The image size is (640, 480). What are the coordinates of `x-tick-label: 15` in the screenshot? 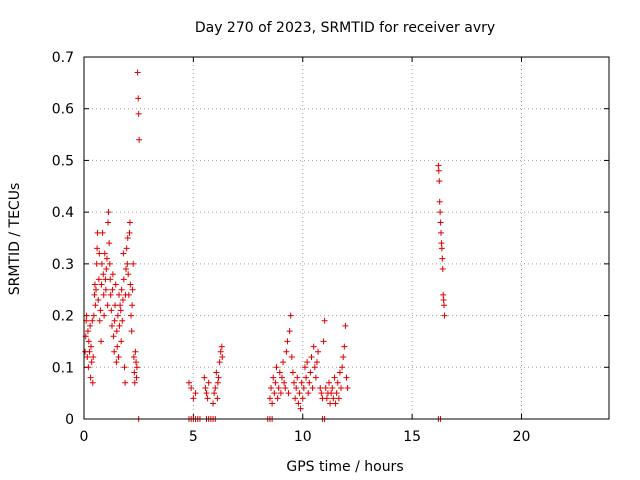 It's located at (412, 437).